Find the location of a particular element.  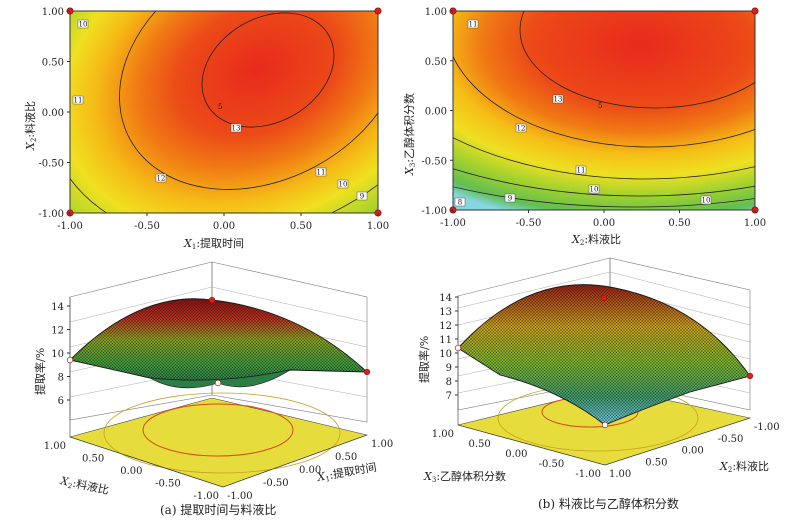

contour-label: 12 is located at coordinates (161, 179).